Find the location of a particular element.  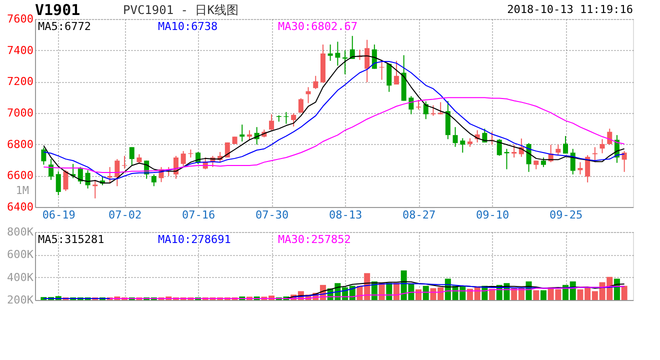

x-tick-label: 08-13 is located at coordinates (345, 215).